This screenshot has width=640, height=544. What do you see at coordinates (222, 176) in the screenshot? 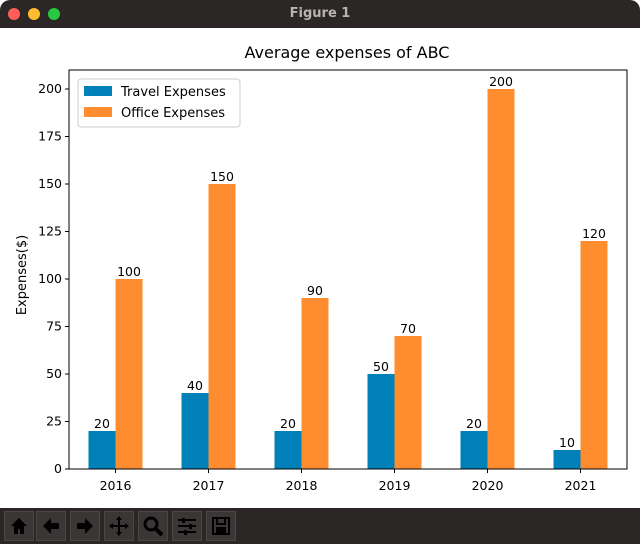
I see `bar-value-label: 150` at bounding box center [222, 176].